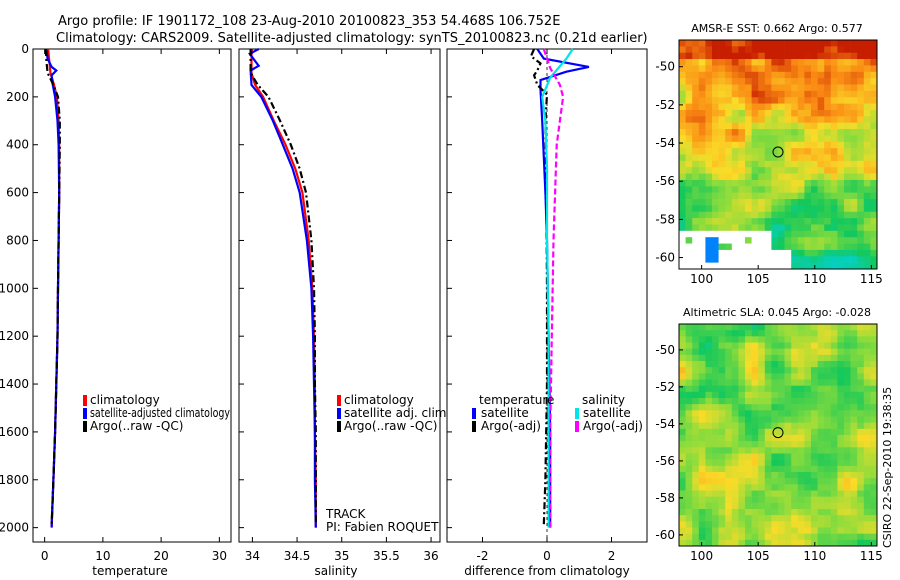 Image resolution: width=900 pixels, height=580 pixels. I want to click on series-line-salinity-satellite, so click(557, 288).